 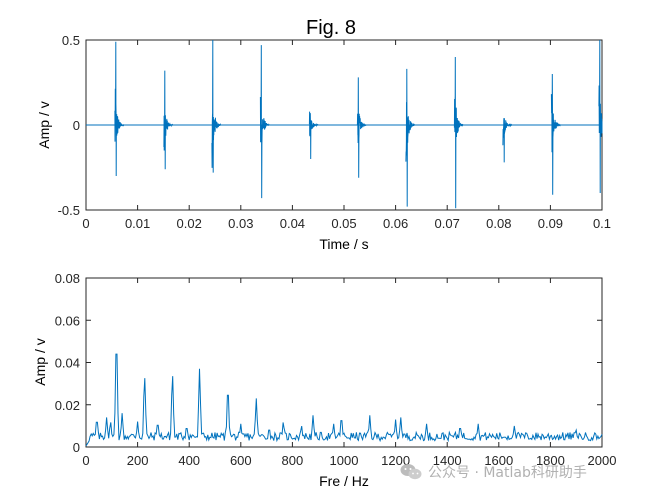 What do you see at coordinates (40, 361) in the screenshot?
I see `freq-y-label: Amp / v` at bounding box center [40, 361].